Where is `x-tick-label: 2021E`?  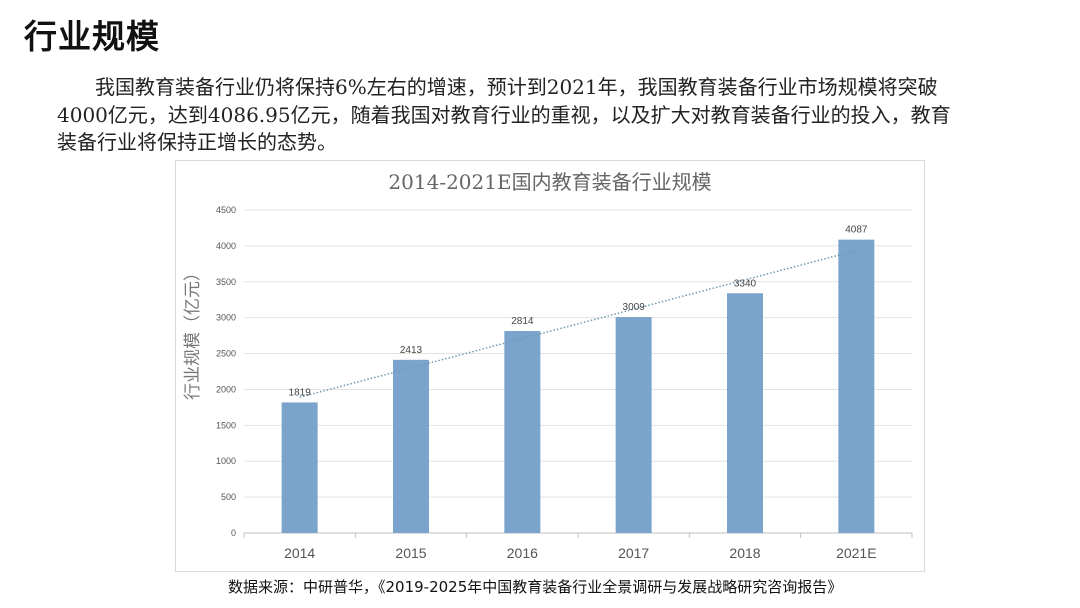
x-tick-label: 2021E is located at coordinates (856, 553).